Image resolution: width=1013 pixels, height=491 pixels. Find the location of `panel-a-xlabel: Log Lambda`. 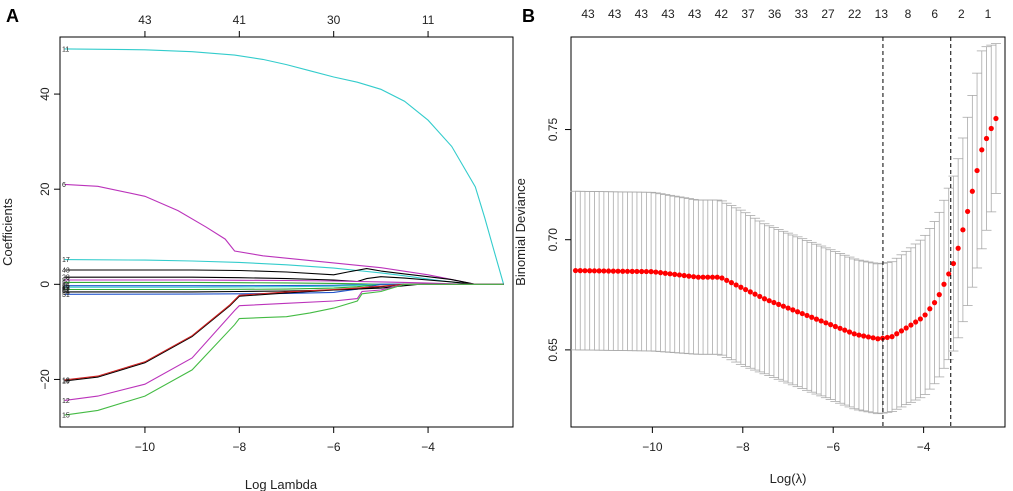

panel-a-xlabel: Log Lambda is located at coordinates (281, 484).